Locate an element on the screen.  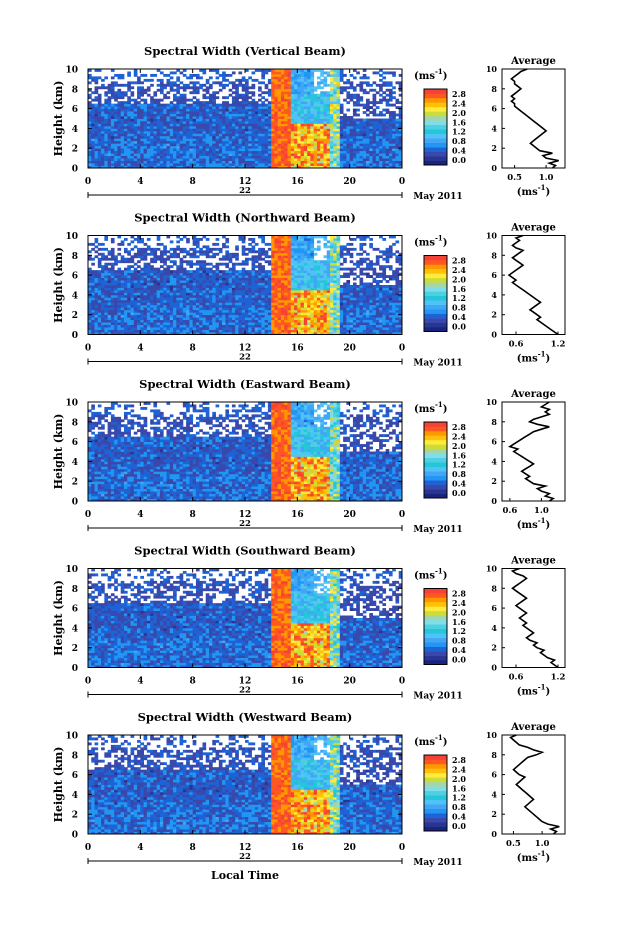
colorbar-swatch is located at coordinates (435, 136).